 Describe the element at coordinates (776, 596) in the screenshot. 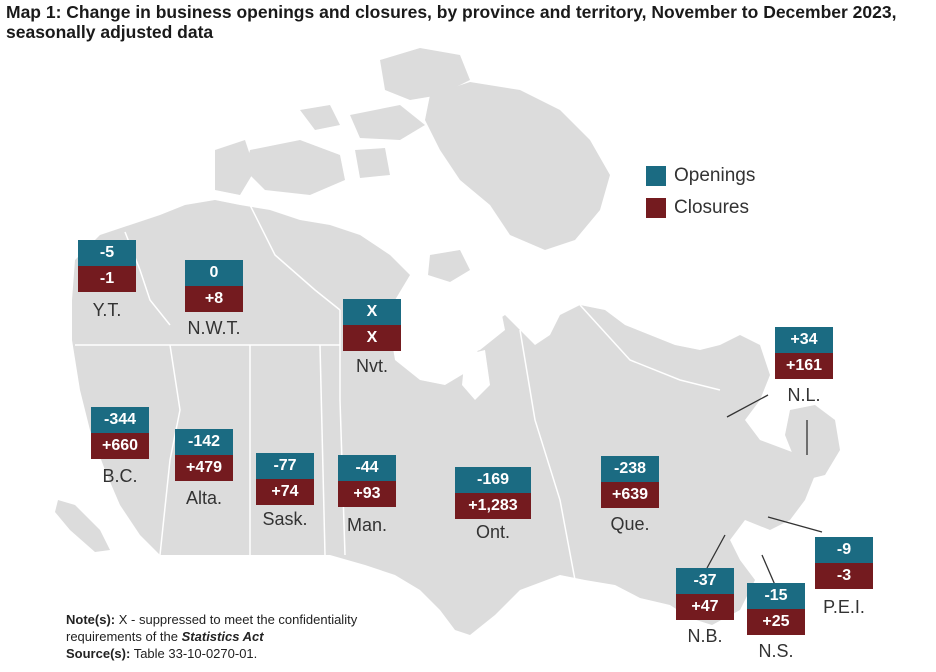

I see `openings-value-ns: -15` at that location.